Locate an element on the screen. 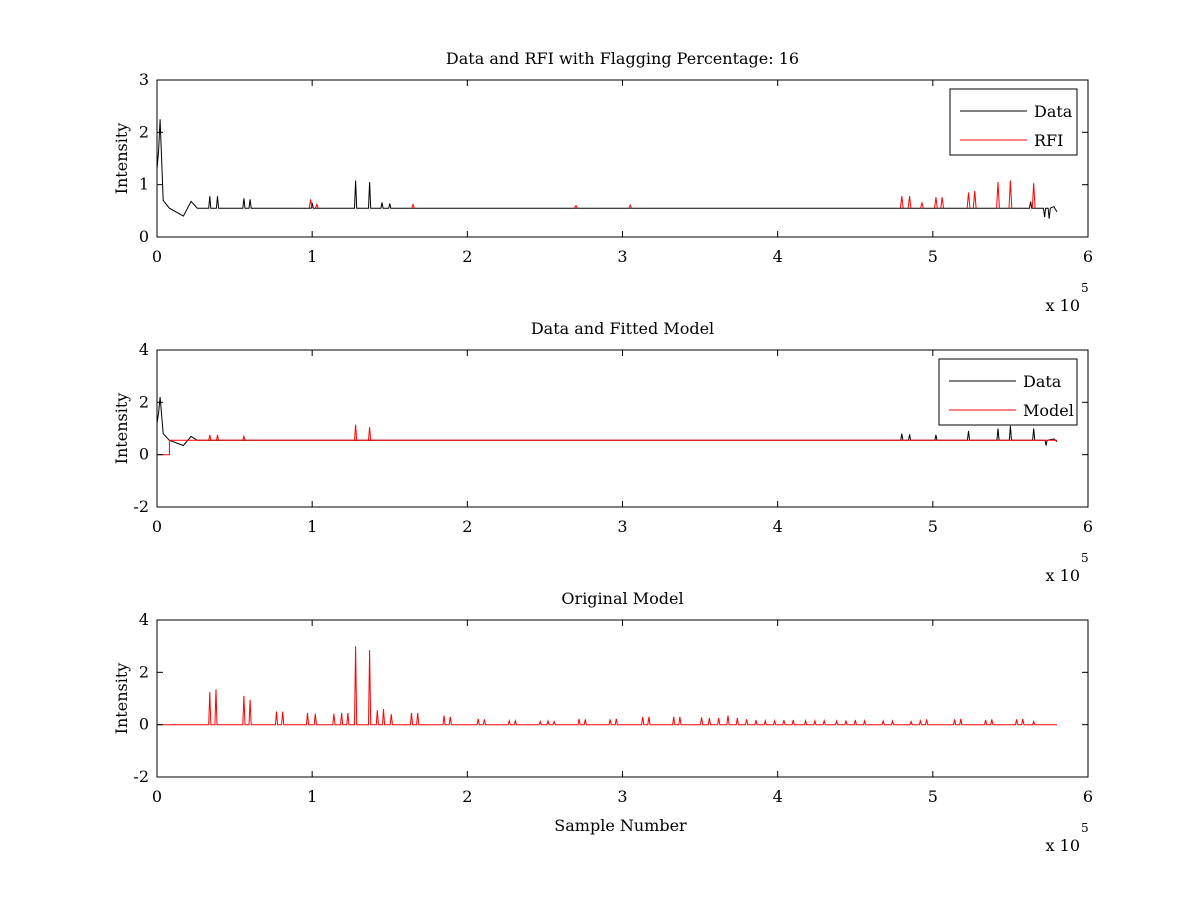  legend: Data Model is located at coordinates (1008, 392).